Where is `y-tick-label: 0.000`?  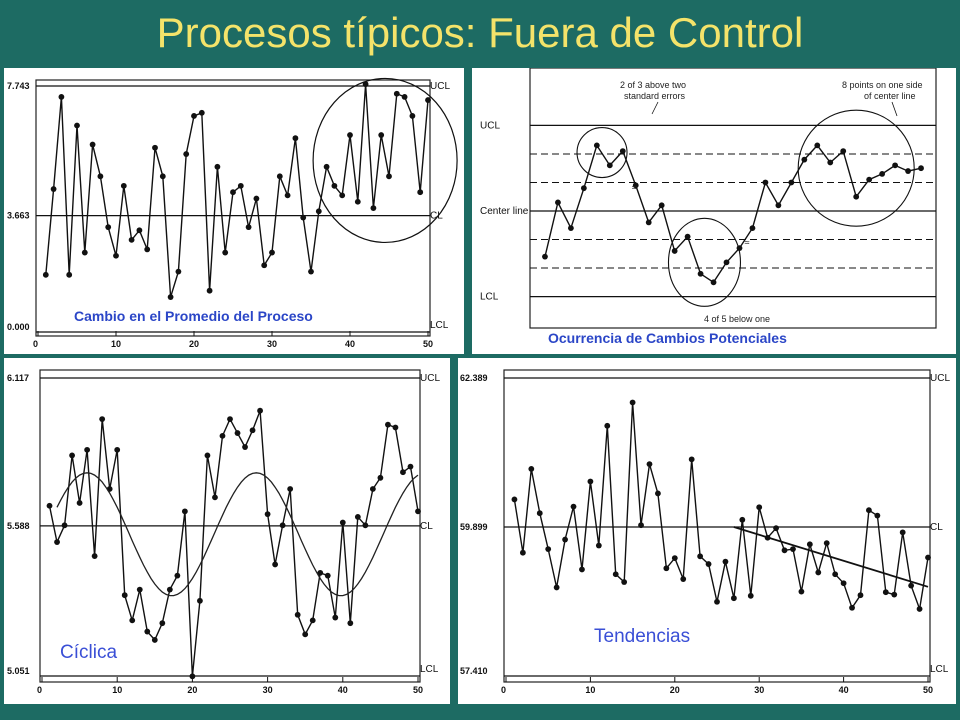
y-tick-label: 0.000 is located at coordinates (18, 327).